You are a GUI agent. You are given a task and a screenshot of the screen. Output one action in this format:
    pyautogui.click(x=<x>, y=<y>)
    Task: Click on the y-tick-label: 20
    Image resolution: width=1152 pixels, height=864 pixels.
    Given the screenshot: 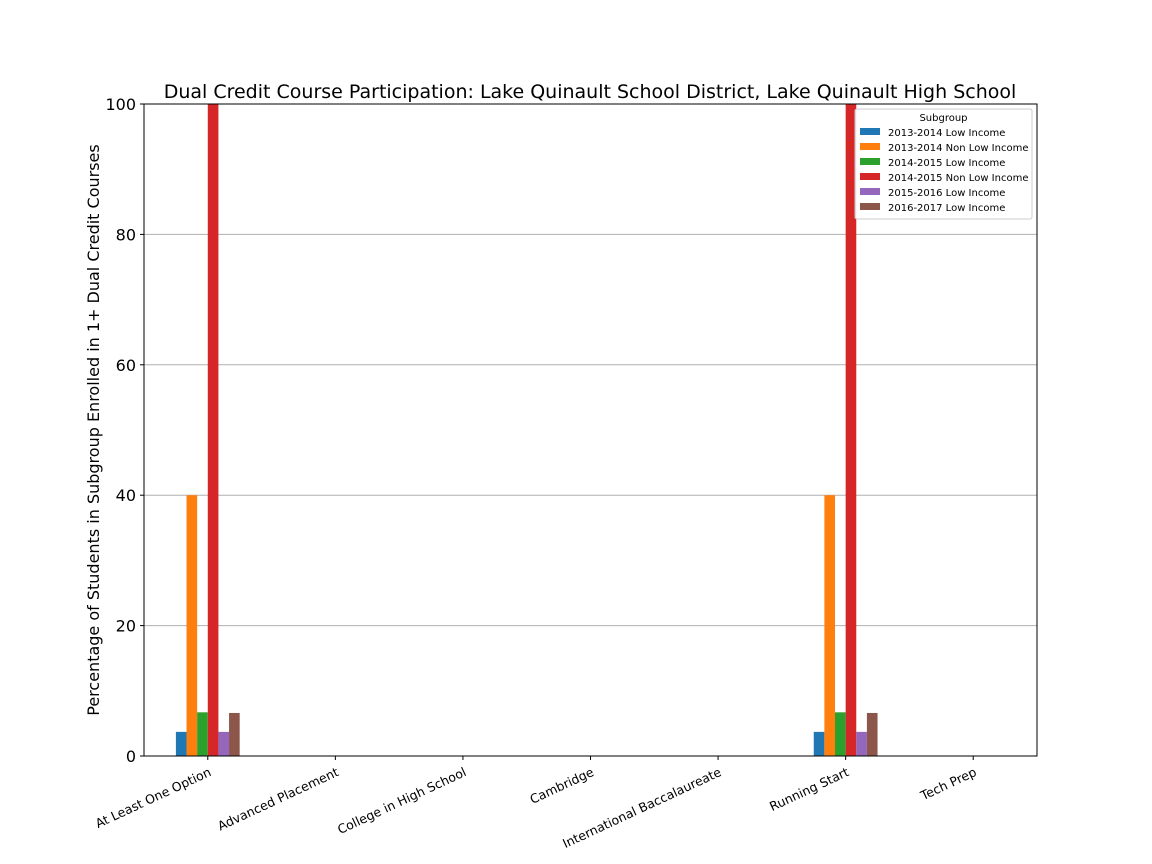 What is the action you would take?
    pyautogui.click(x=126, y=626)
    